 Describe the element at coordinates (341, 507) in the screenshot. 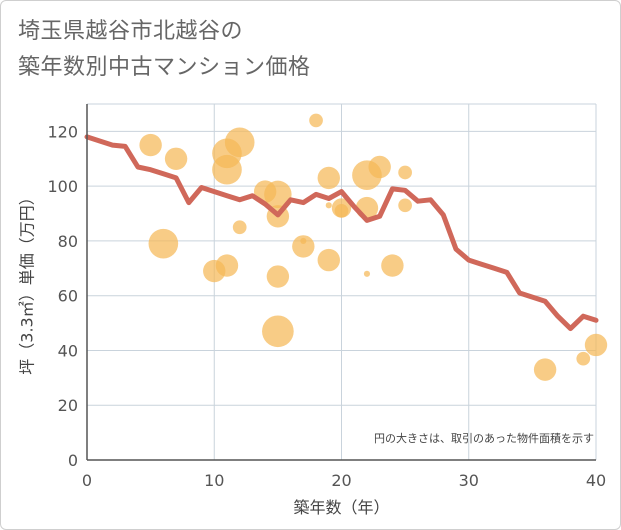

I see `x-axis-title: 築年数（年）` at that location.